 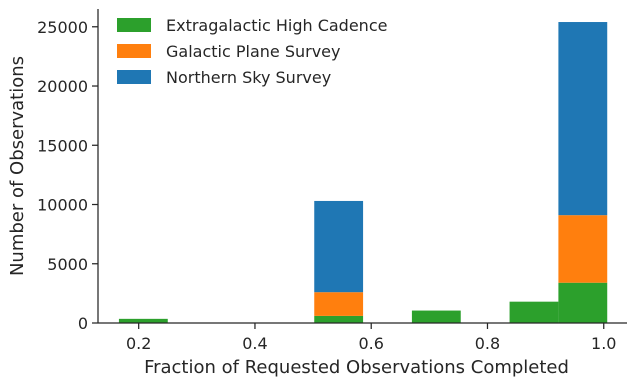 I want to click on y-tick-label: 5000, so click(x=67, y=264).